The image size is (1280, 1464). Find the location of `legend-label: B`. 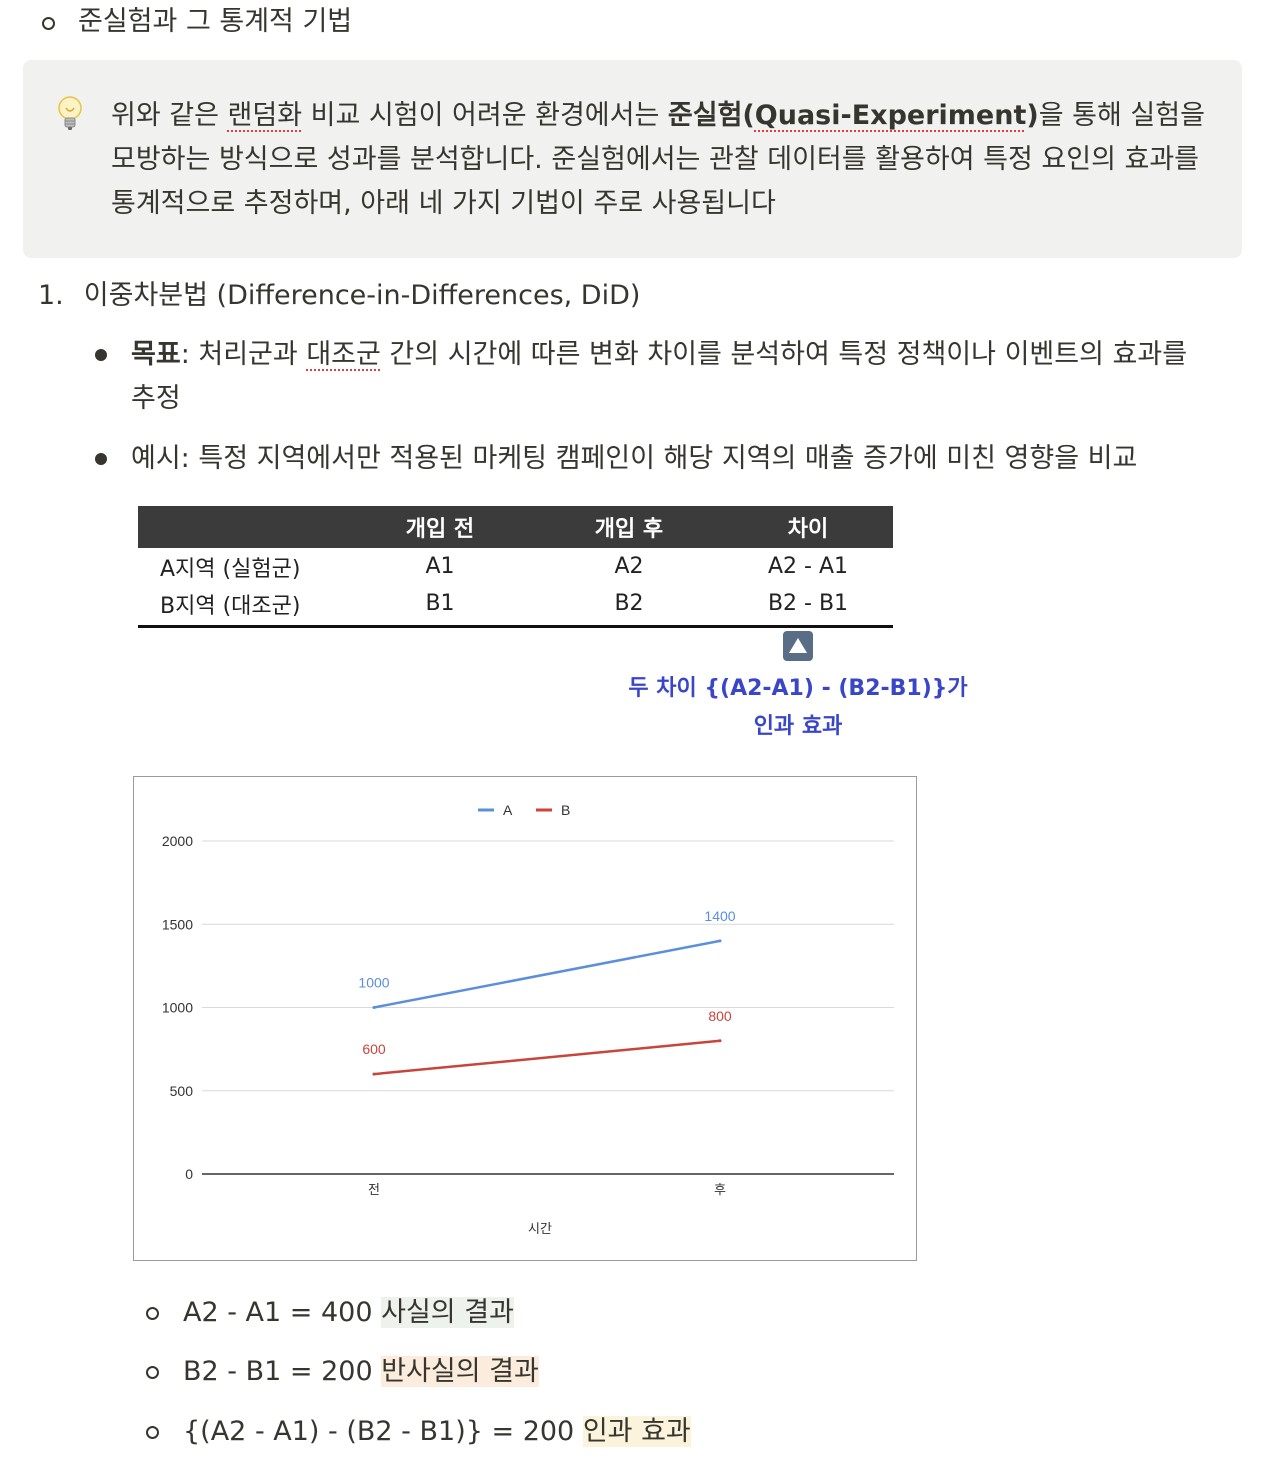

legend-label: B is located at coordinates (565, 810).